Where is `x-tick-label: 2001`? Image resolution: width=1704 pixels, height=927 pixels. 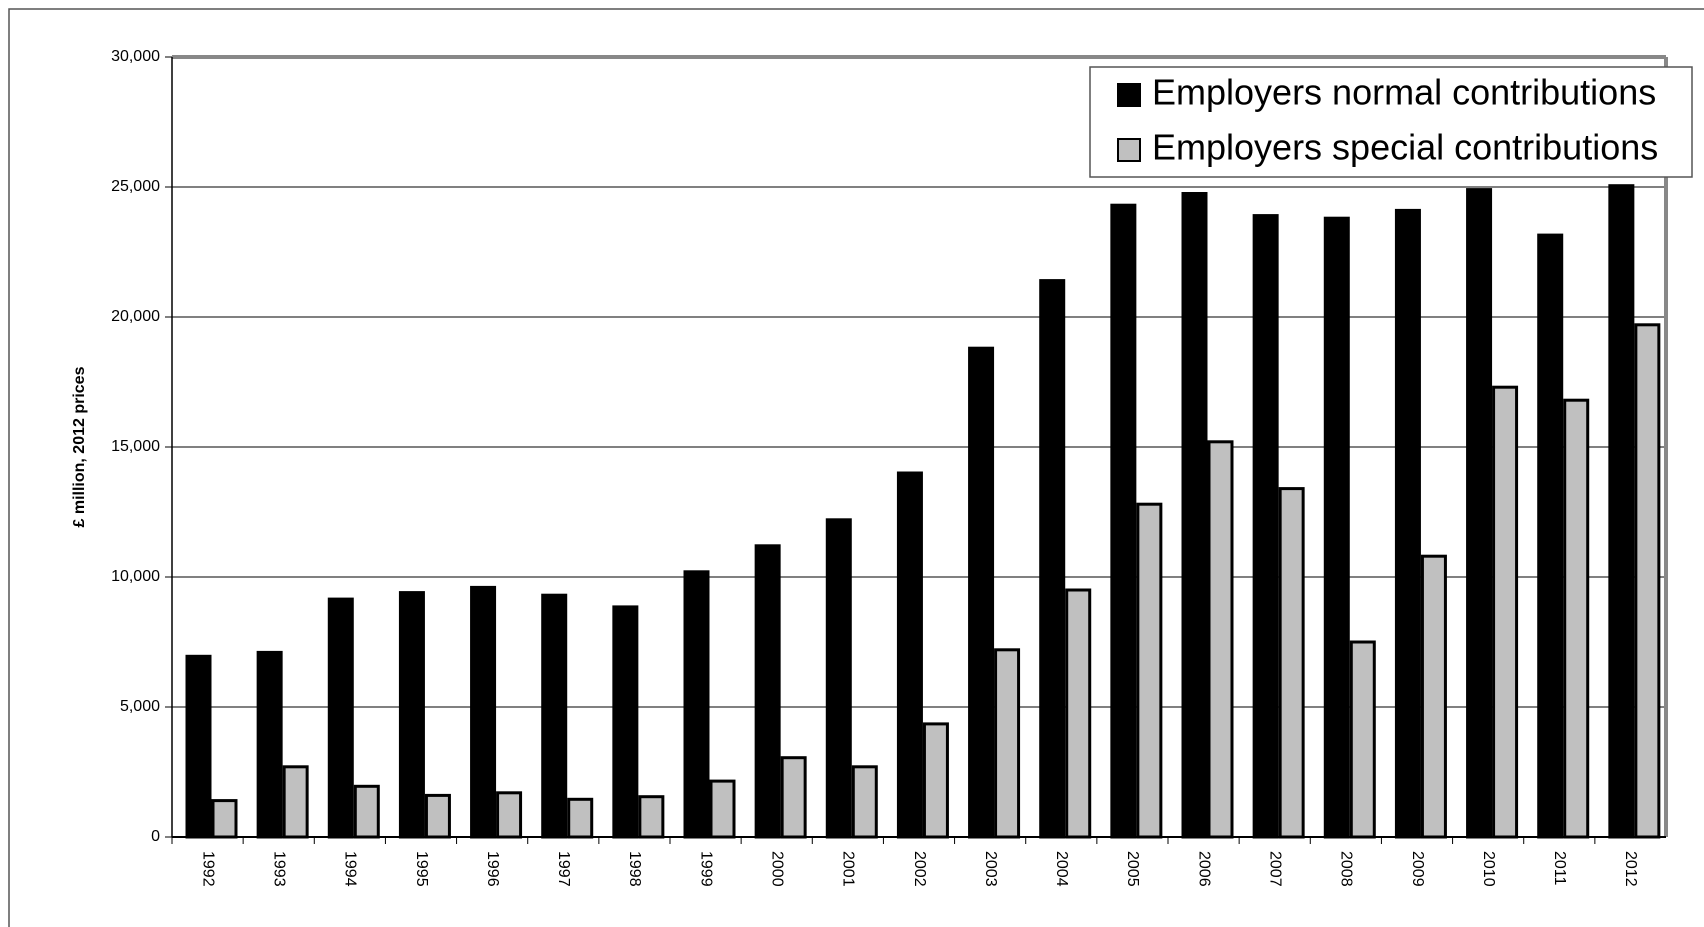 x-tick-label: 2001 is located at coordinates (848, 869).